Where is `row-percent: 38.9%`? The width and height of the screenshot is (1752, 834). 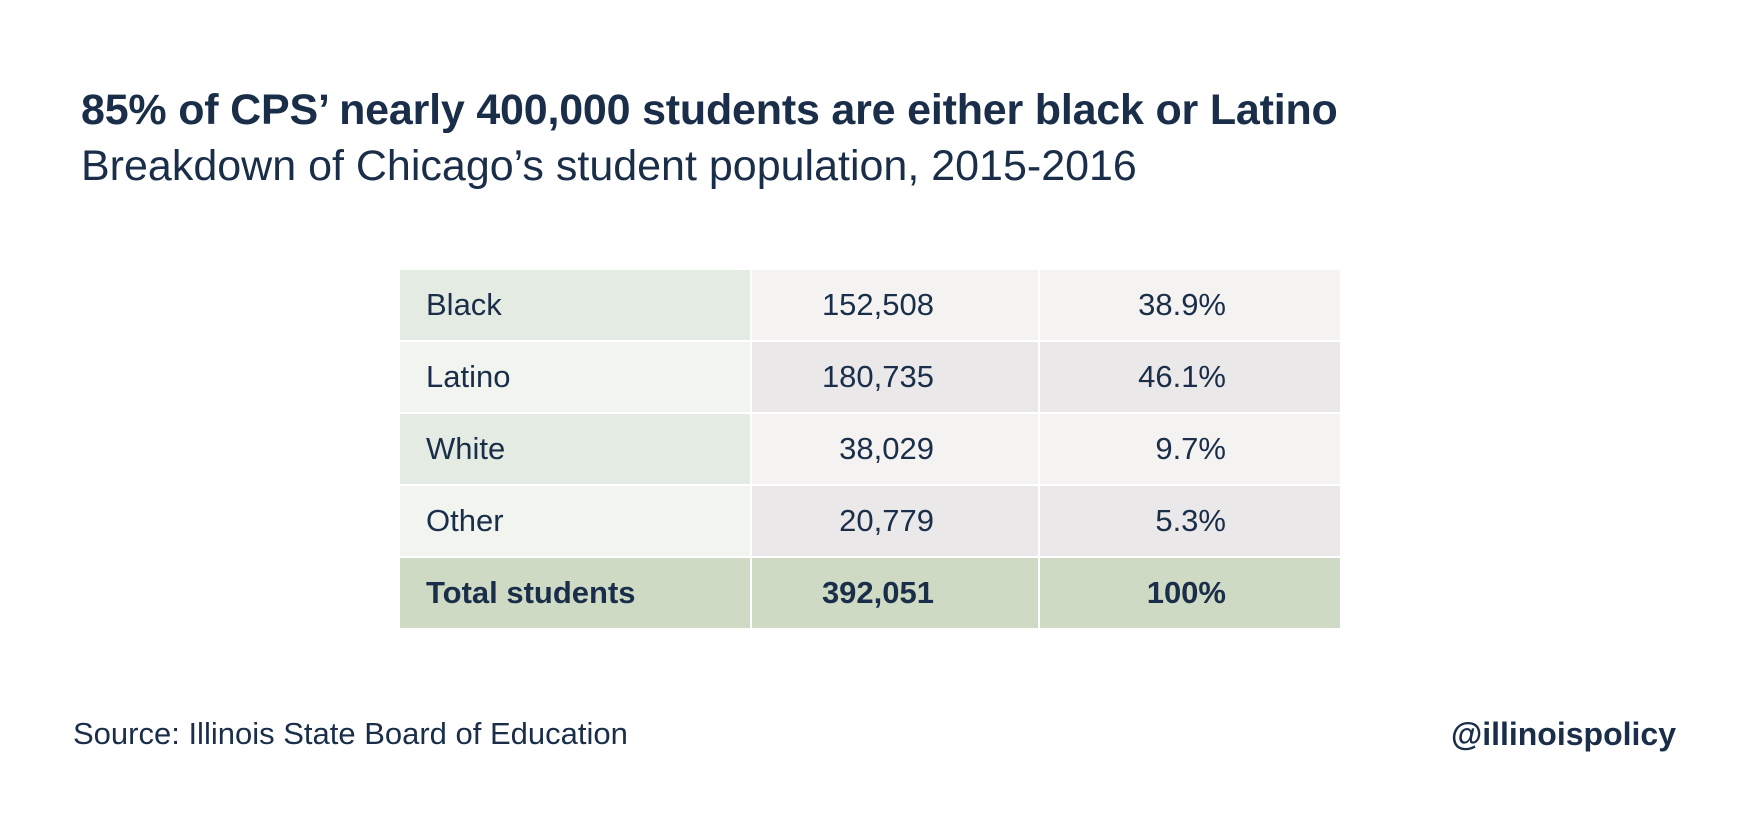 row-percent: 38.9% is located at coordinates (1190, 305).